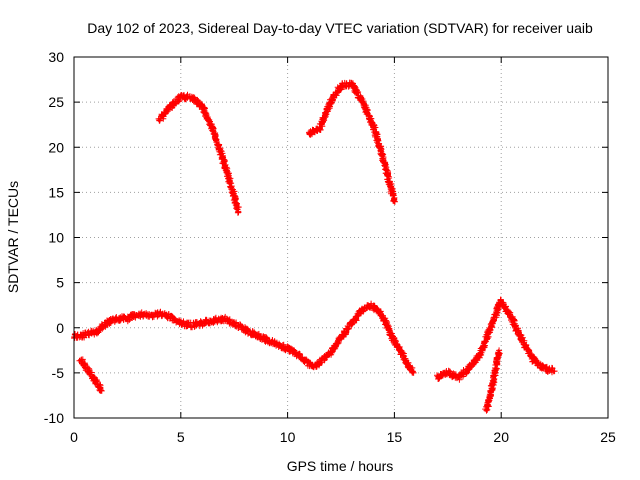 The width and height of the screenshot is (640, 480). What do you see at coordinates (501, 437) in the screenshot?
I see `x-tick-label: 20` at bounding box center [501, 437].